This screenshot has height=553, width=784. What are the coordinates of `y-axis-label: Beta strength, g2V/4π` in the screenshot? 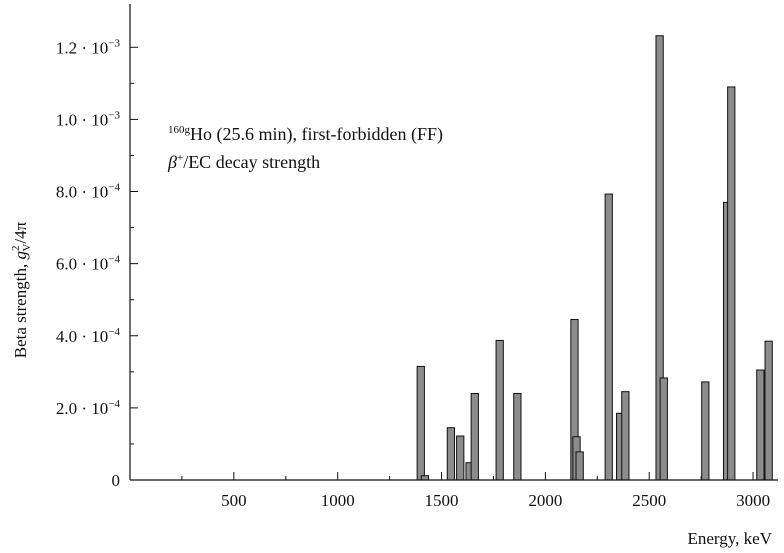 It's located at (21, 289).